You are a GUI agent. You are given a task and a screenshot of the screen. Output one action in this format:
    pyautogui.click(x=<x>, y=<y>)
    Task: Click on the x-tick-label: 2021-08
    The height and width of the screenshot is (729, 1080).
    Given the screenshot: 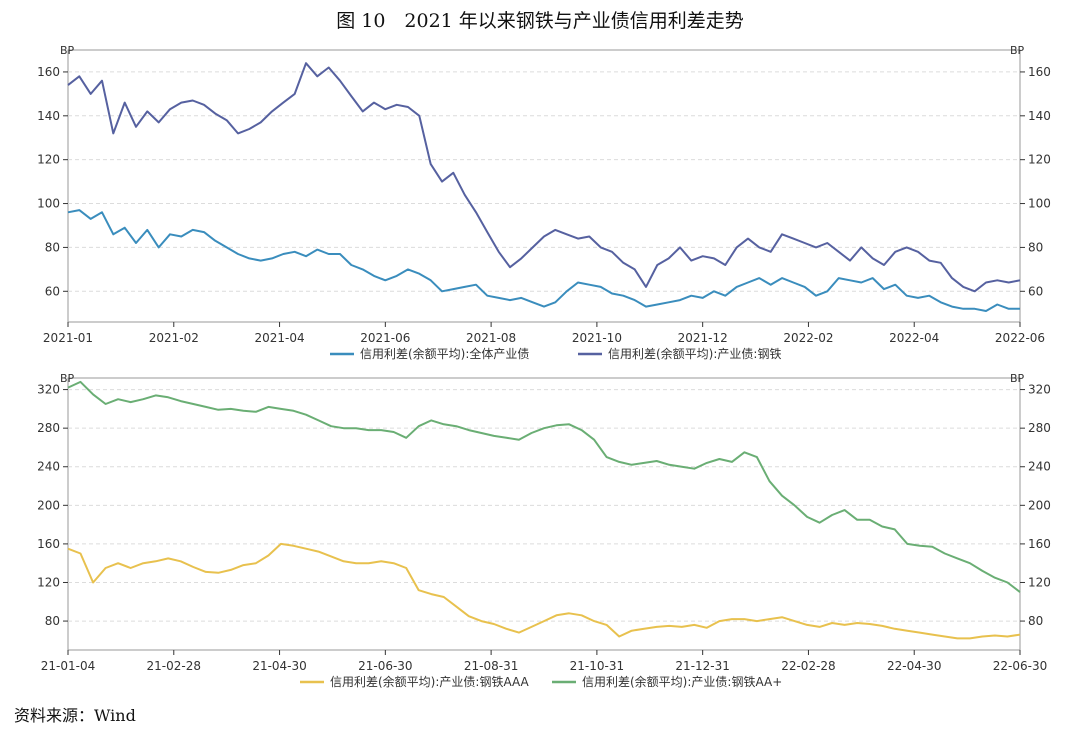 What is the action you would take?
    pyautogui.click(x=491, y=338)
    